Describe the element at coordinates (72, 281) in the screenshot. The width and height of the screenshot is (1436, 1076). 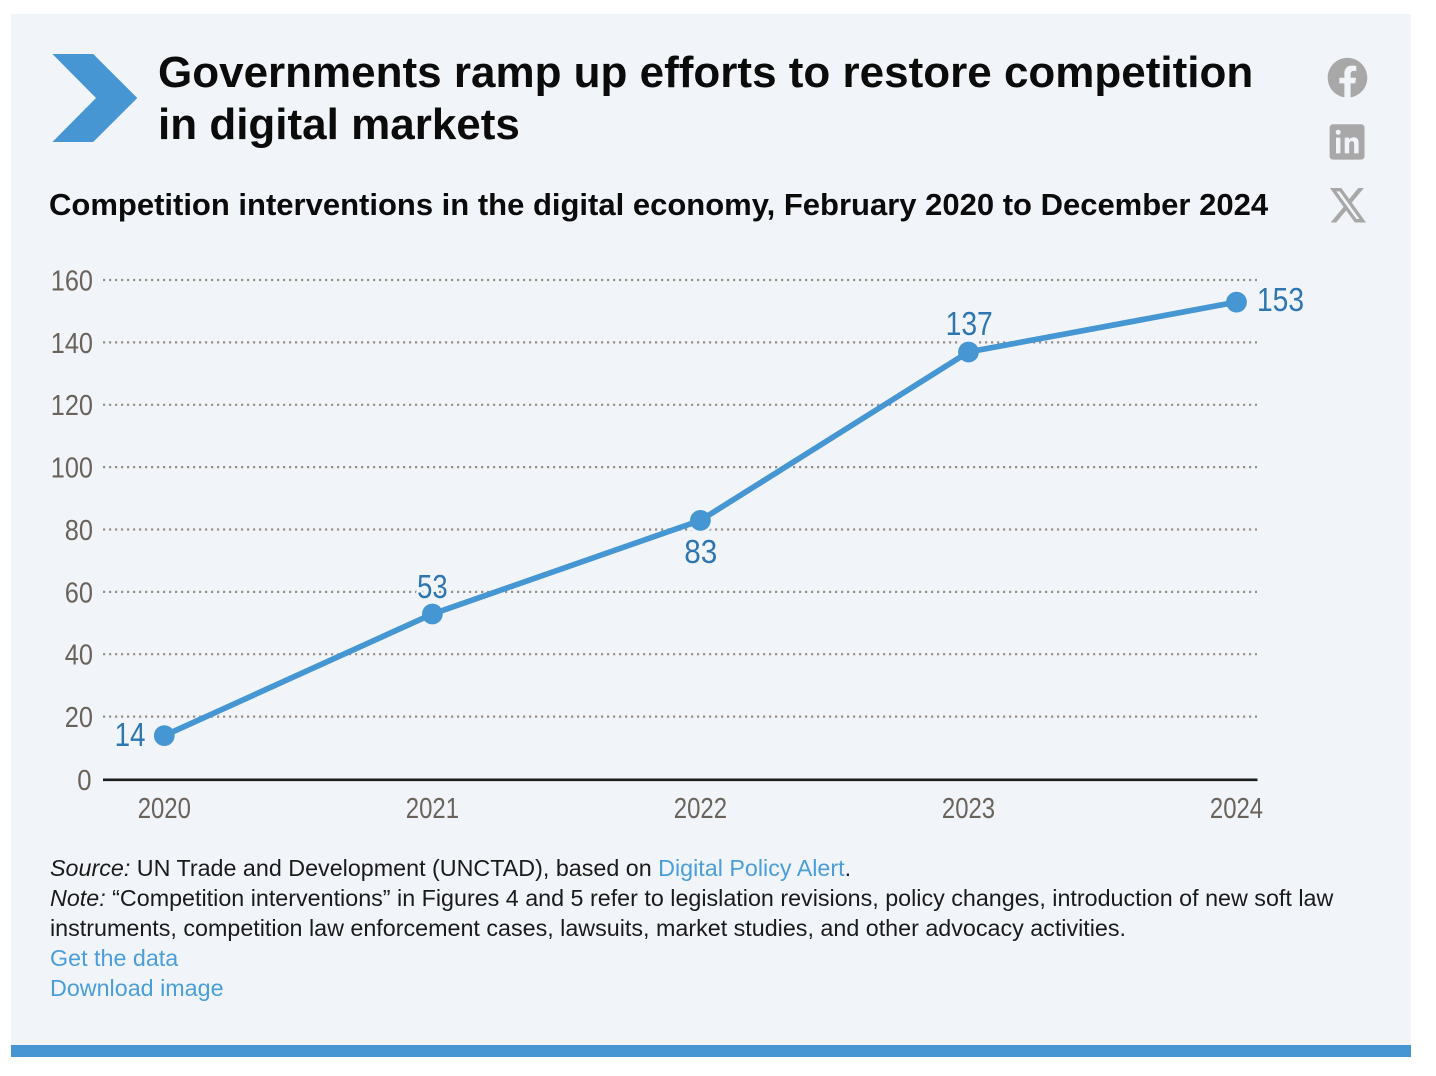
I see `svg-text: 160` at that location.